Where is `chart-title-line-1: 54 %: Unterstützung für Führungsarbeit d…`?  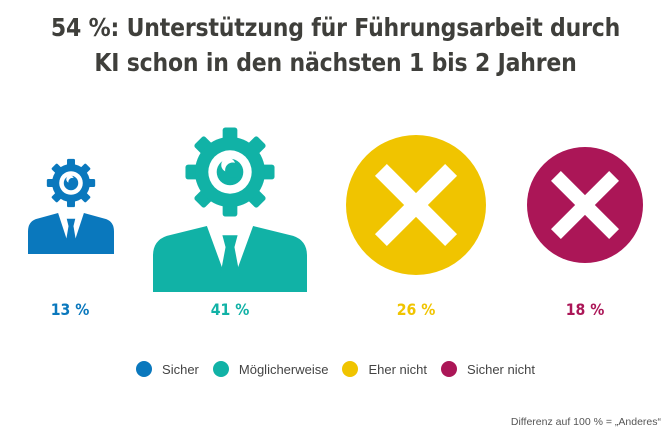 chart-title-line-1: 54 %: Unterstützung für Führungsarbeit d… is located at coordinates (335, 27).